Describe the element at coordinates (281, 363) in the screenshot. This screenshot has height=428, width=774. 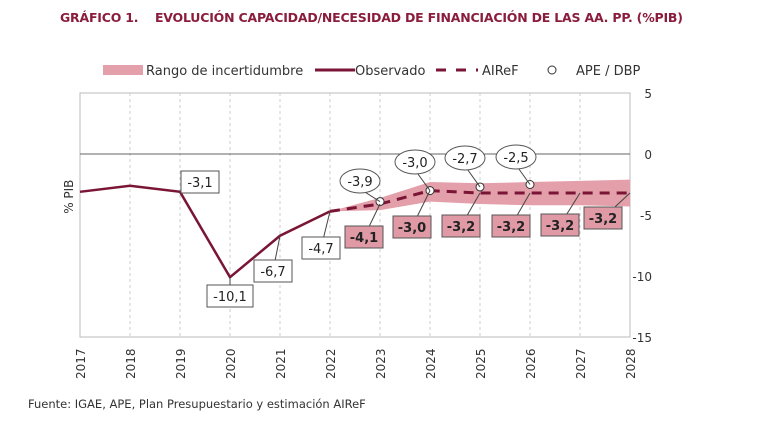
I see `x-tick-label: 2021` at that location.